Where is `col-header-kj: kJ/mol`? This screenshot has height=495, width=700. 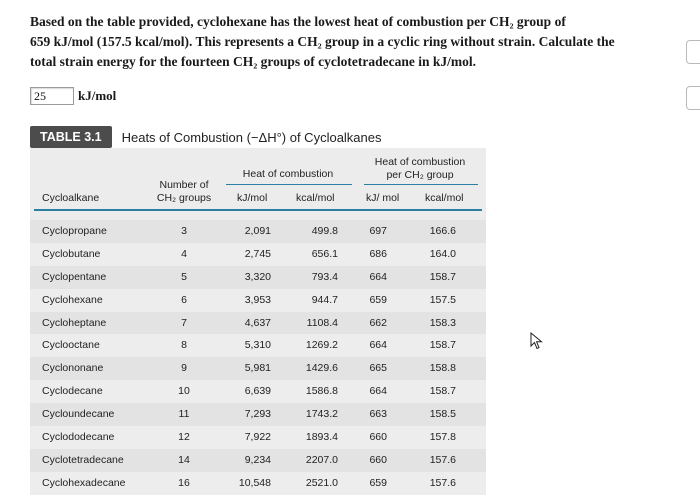 col-header-kj: kJ/mol is located at coordinates (252, 198).